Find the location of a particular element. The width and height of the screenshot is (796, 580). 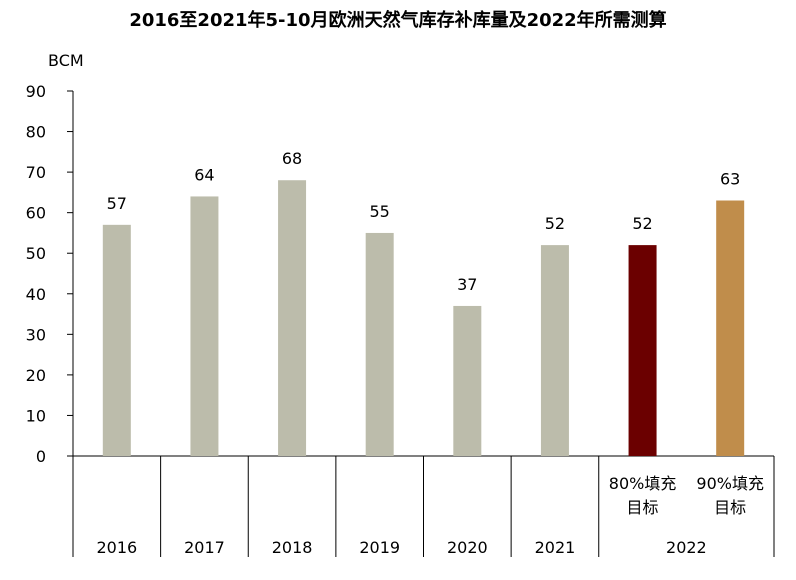

chart-title: 2016至2021年5-10月欧洲天然气库存补库量及2022年所需测算 is located at coordinates (398, 20).